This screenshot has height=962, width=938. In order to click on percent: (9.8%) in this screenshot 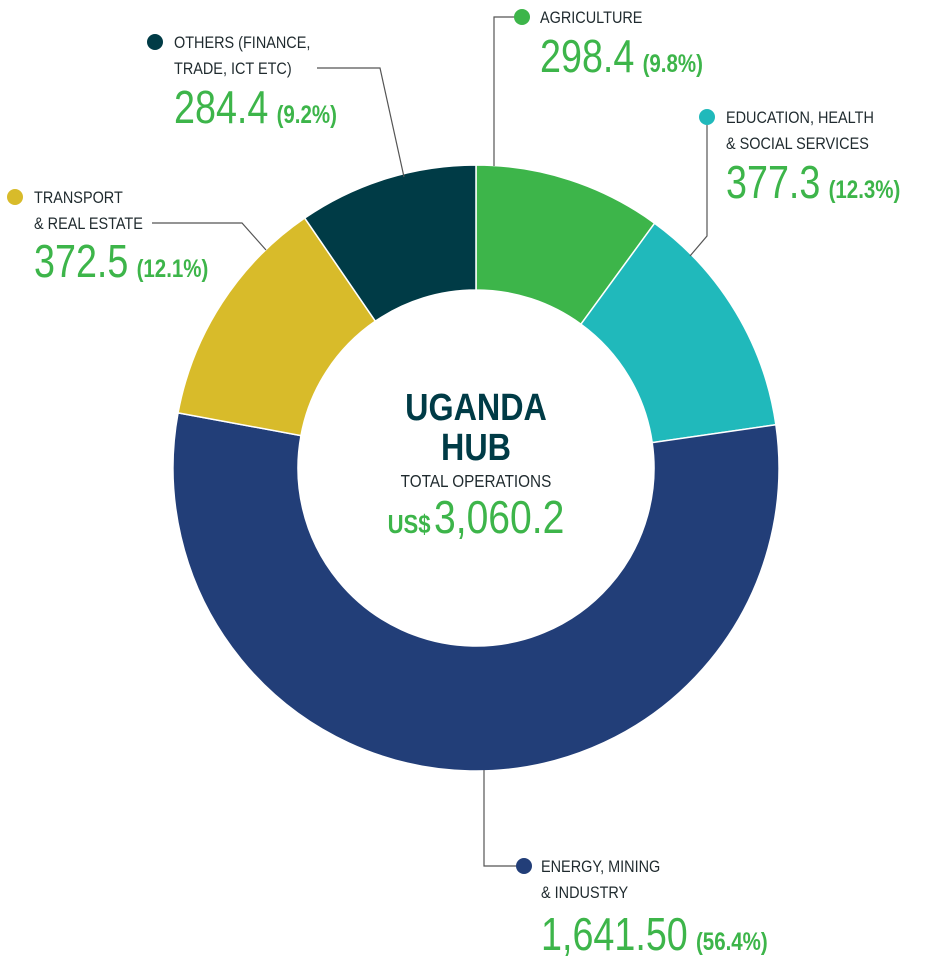, I will do `click(673, 63)`.